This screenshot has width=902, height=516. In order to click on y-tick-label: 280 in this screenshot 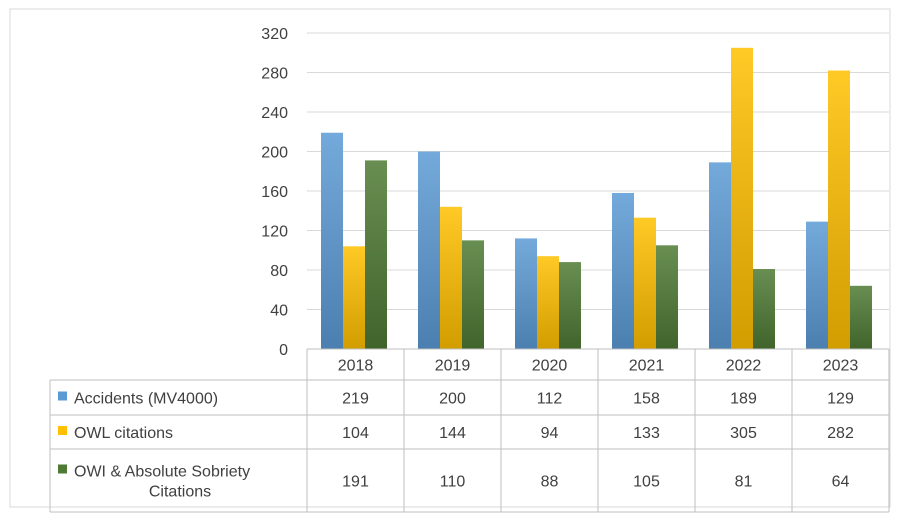, I will do `click(274, 74)`.